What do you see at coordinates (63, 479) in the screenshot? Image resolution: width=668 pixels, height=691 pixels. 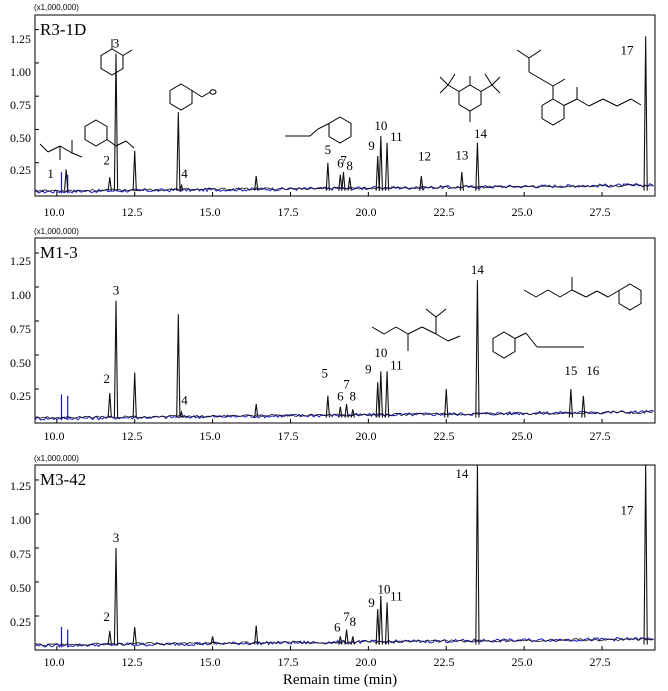 I see `panel-title: M3-42` at bounding box center [63, 479].